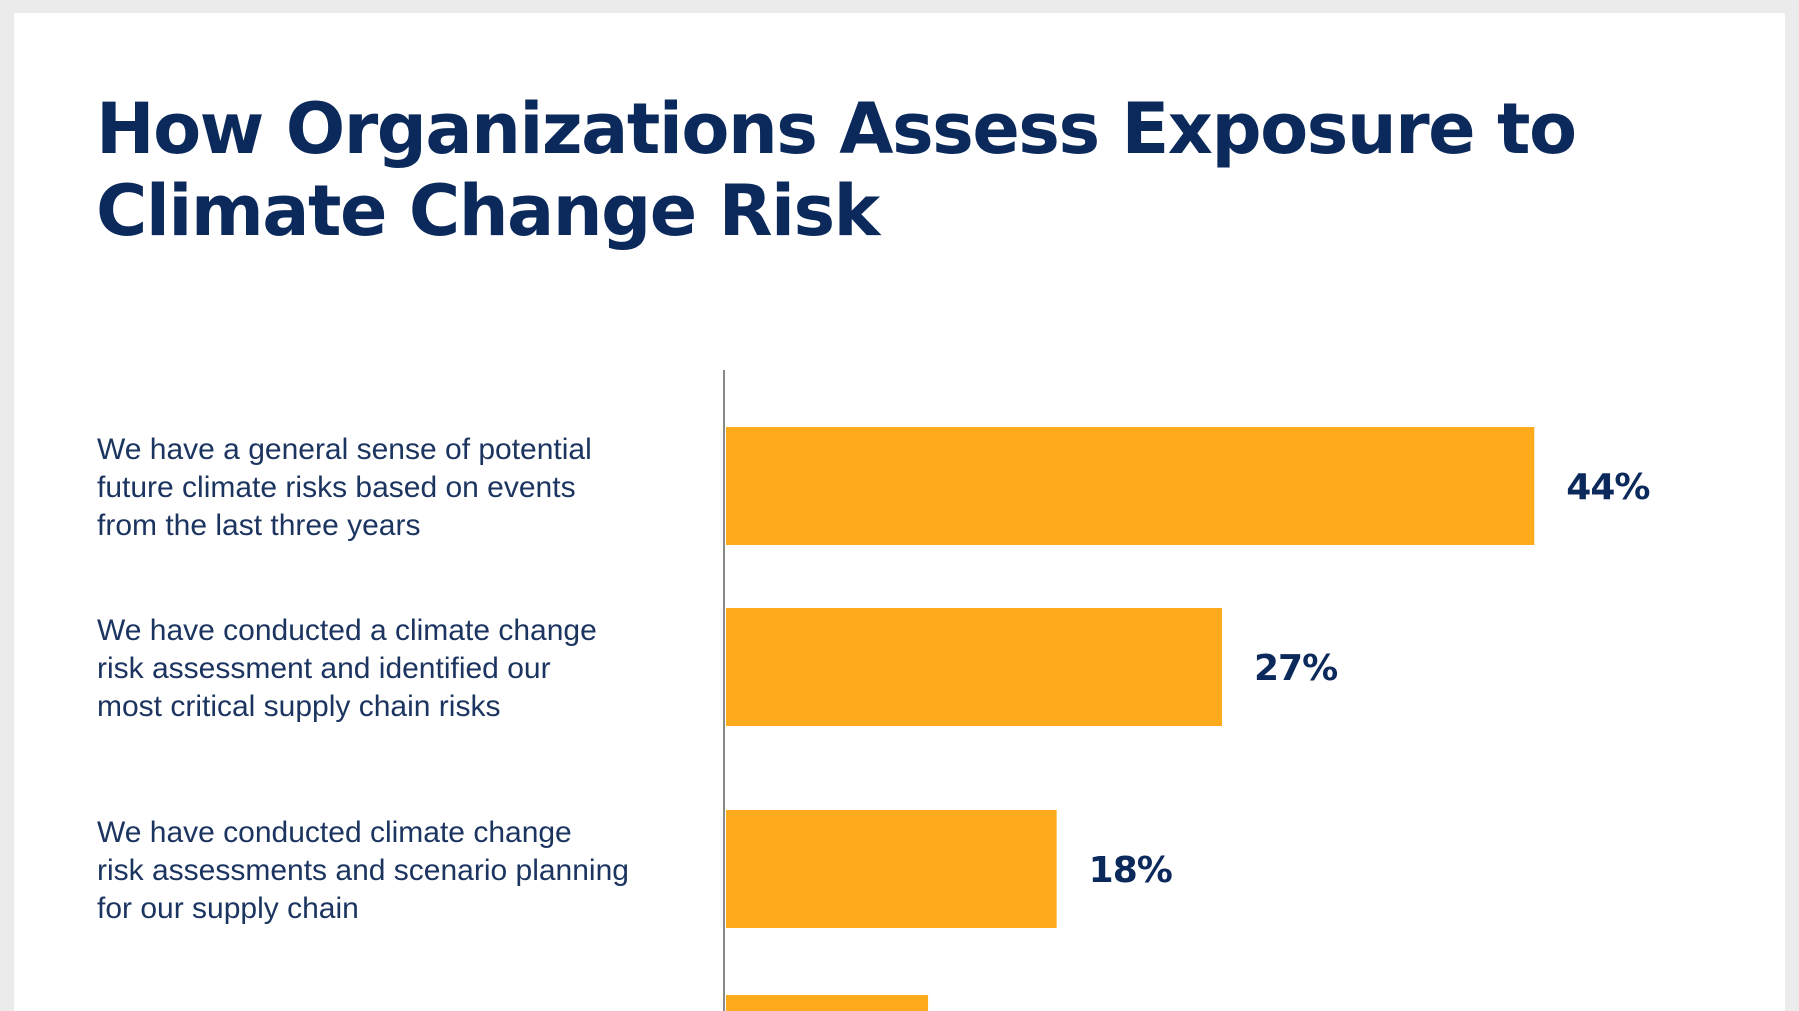  I want to click on category-label-line: from the last three years, so click(259, 525).